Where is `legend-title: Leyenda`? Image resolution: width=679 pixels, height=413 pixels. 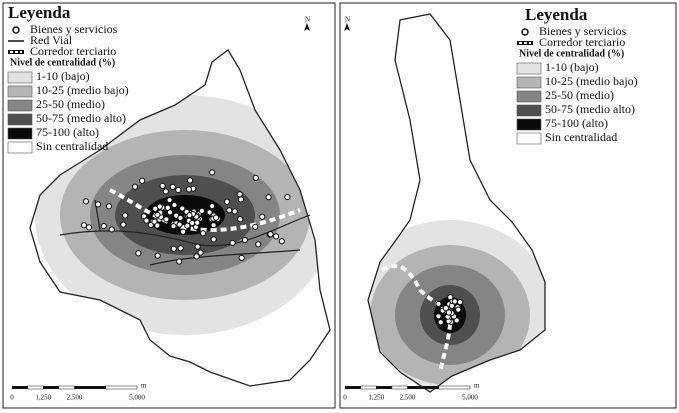
legend-title: Leyenda is located at coordinates (39, 12).